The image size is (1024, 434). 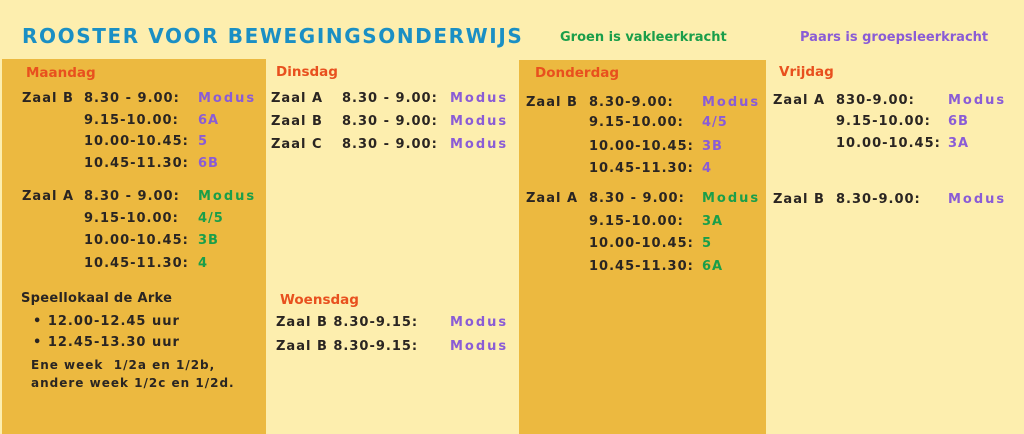 I want to click on day-heading-maandag: Maandag, so click(x=61, y=73).